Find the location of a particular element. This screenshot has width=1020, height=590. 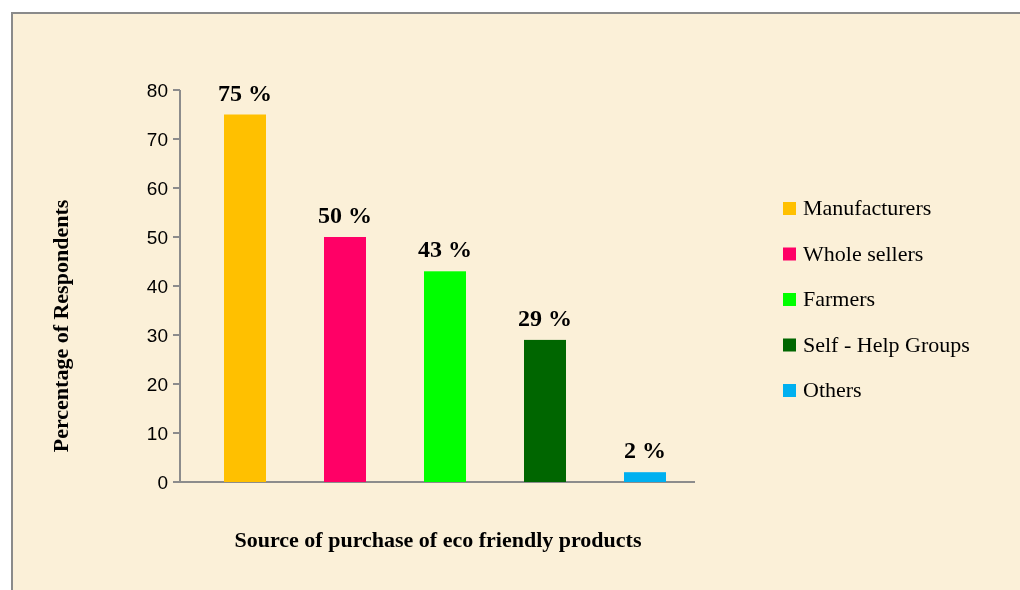

data-label: 43 % is located at coordinates (445, 249).